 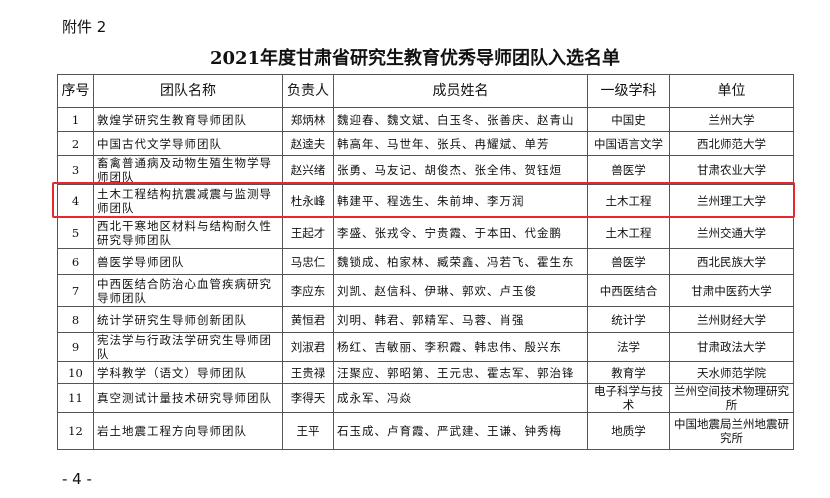 What do you see at coordinates (731, 261) in the screenshot?
I see `unit: 西北民族大学` at bounding box center [731, 261].